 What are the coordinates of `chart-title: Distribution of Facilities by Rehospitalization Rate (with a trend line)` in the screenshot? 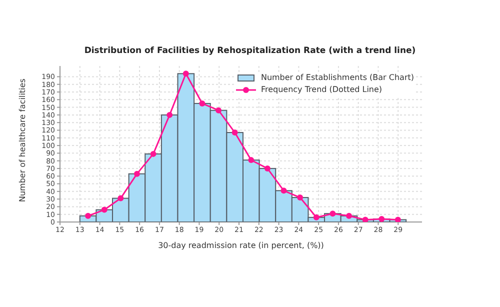 It's located at (250, 52).